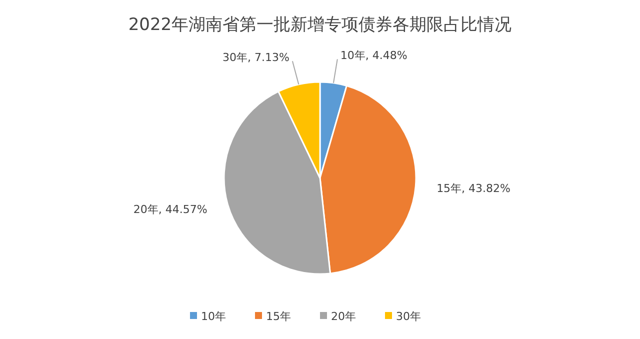 The width and height of the screenshot is (640, 339). Describe the element at coordinates (213, 316) in the screenshot. I see `legend-label: 10年` at that location.